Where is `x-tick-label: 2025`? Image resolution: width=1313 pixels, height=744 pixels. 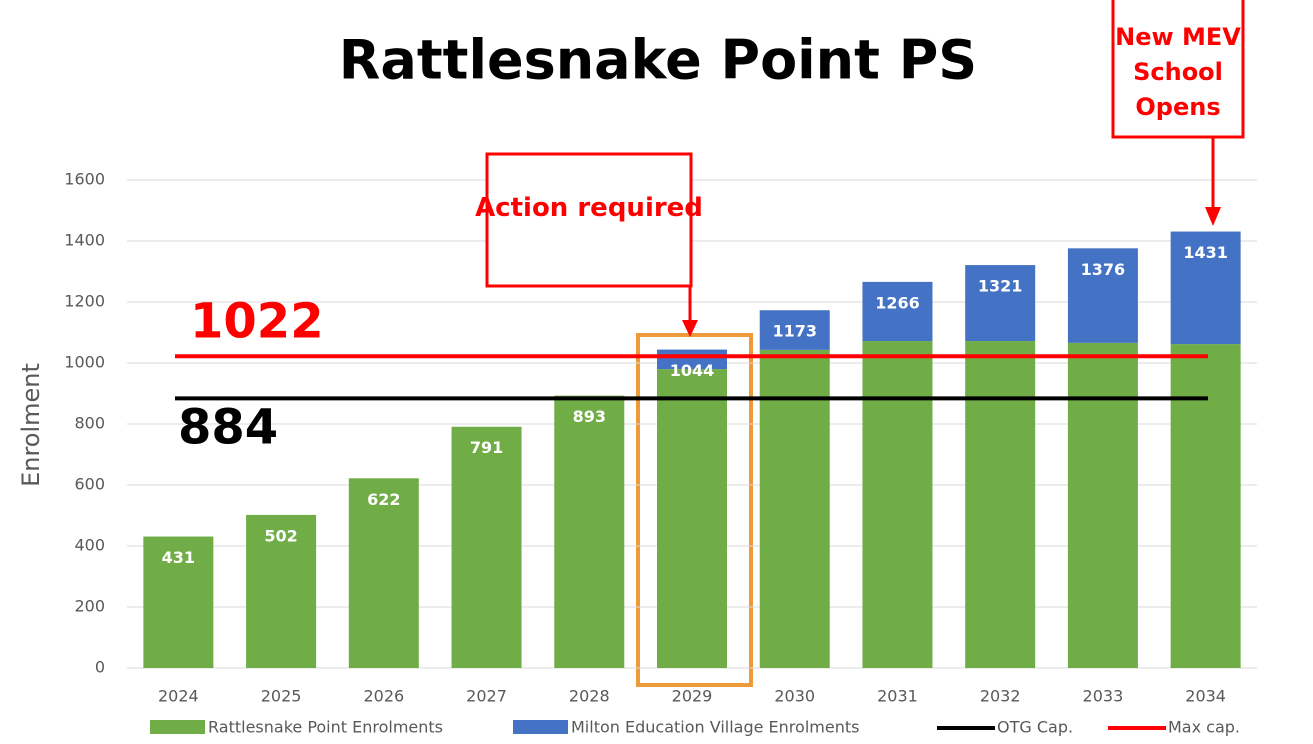 x-tick-label: 2025 is located at coordinates (281, 696).